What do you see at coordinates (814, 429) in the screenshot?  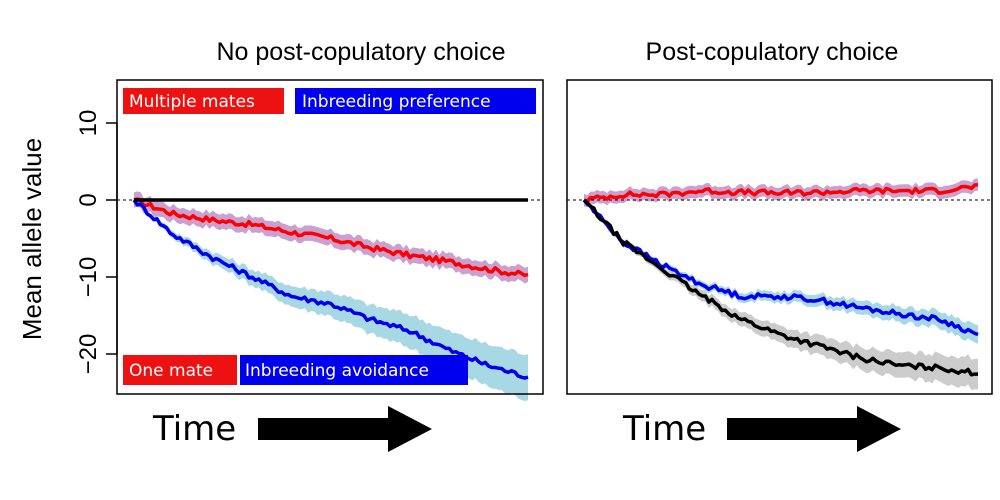 I see `time-arrow-right` at bounding box center [814, 429].